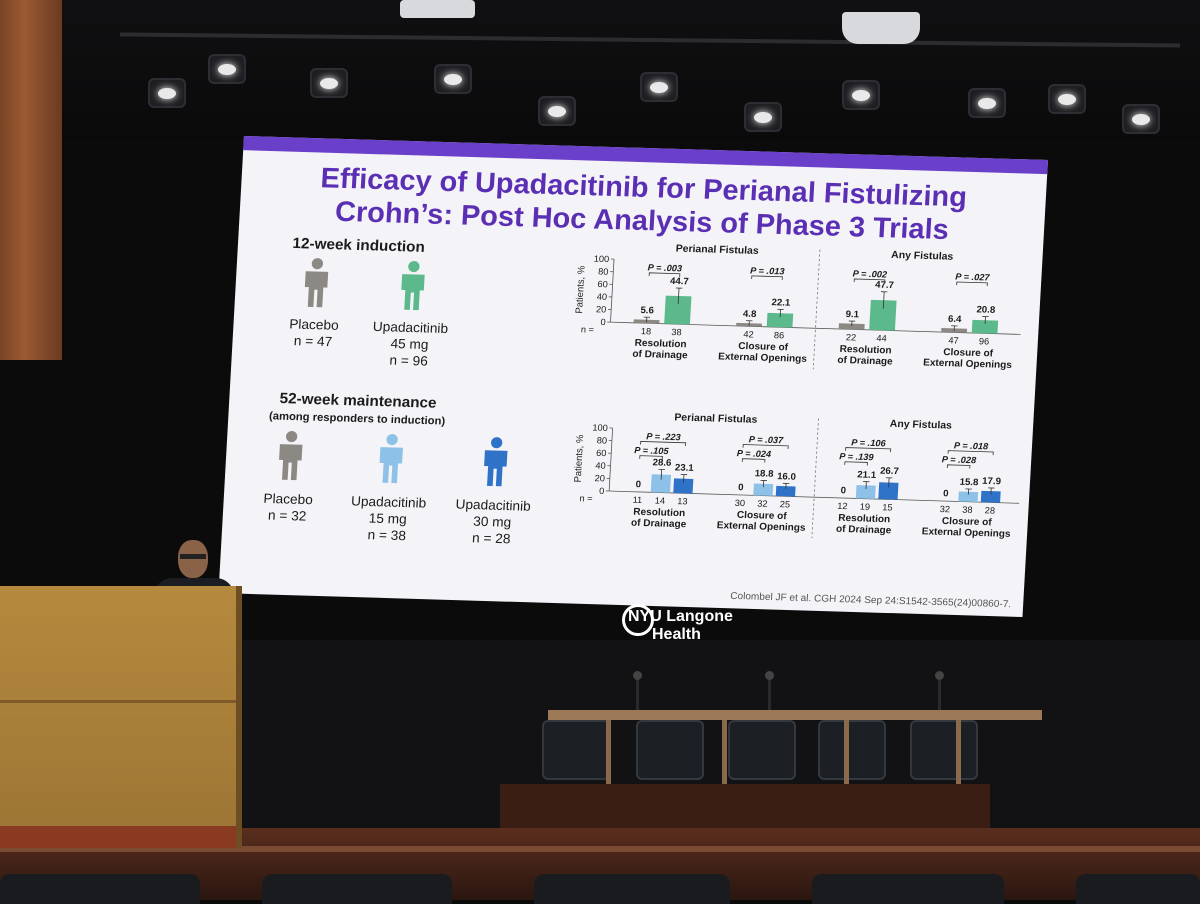 Image resolution: width=1200 pixels, height=904 pixels. Describe the element at coordinates (887, 507) in the screenshot. I see `n-value: 15` at that location.